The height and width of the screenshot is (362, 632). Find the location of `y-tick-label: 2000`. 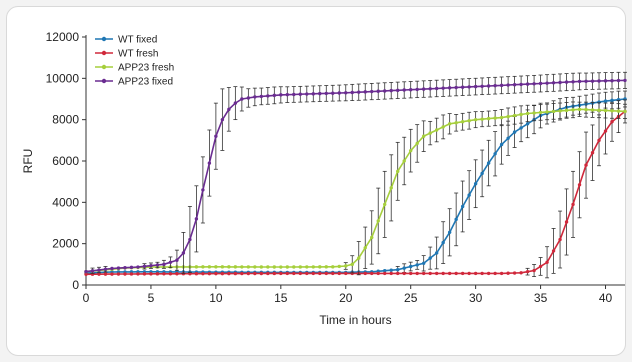

y-tick-label: 2000 is located at coordinates (65, 244).